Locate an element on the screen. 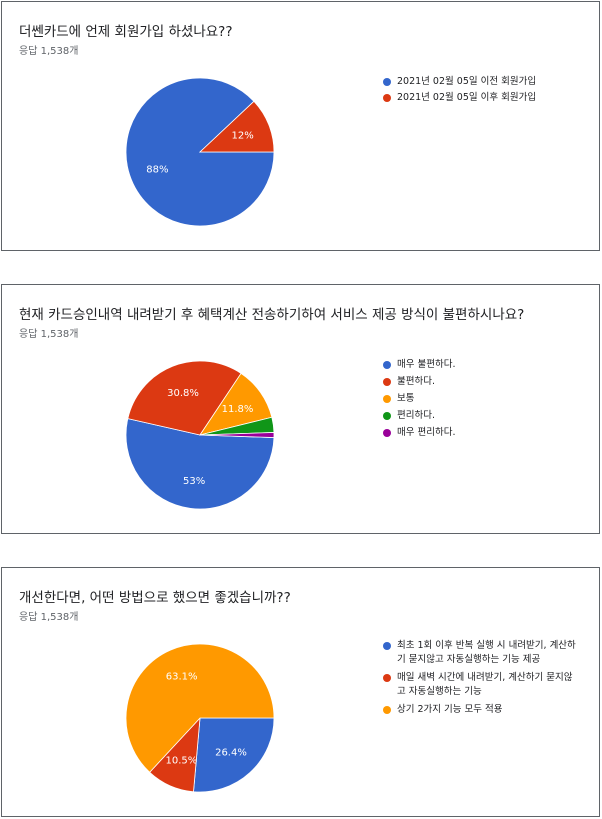 This screenshot has width=602, height=819. chart-legend: 매우 불편하다. 불편하다. 보통 편리하다. 매우 편리하다. is located at coordinates (481, 400).